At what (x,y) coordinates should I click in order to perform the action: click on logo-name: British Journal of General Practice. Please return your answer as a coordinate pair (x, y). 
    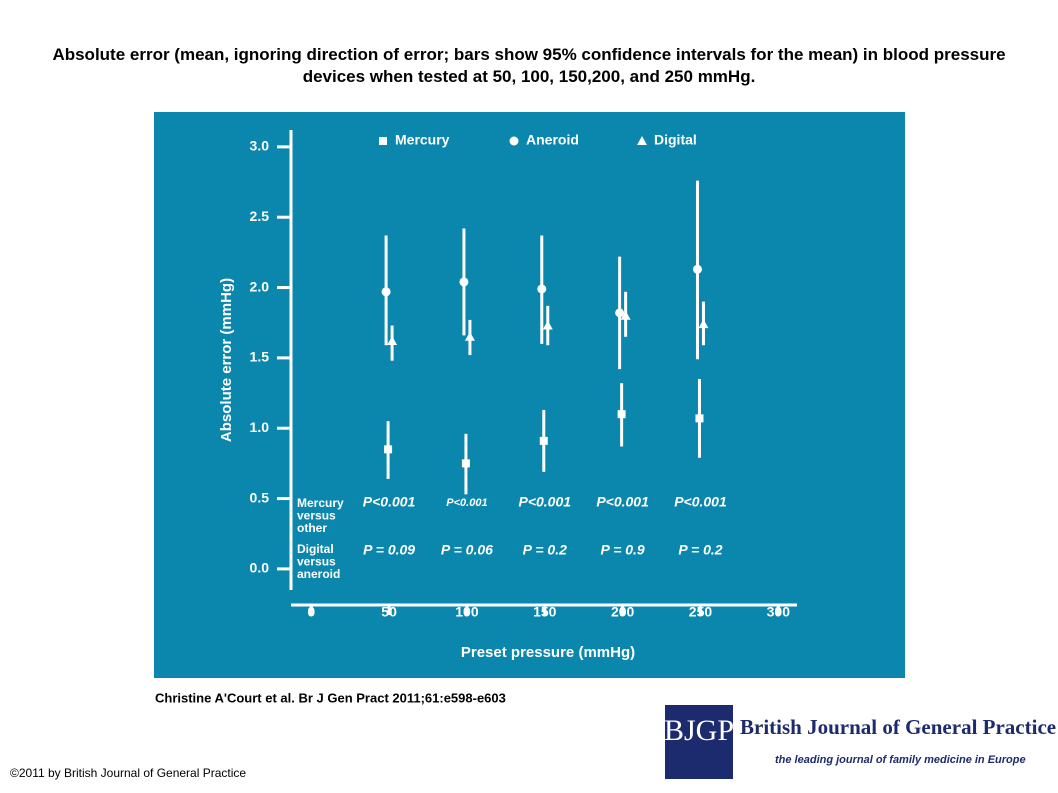
    Looking at the image, I should click on (898, 727).